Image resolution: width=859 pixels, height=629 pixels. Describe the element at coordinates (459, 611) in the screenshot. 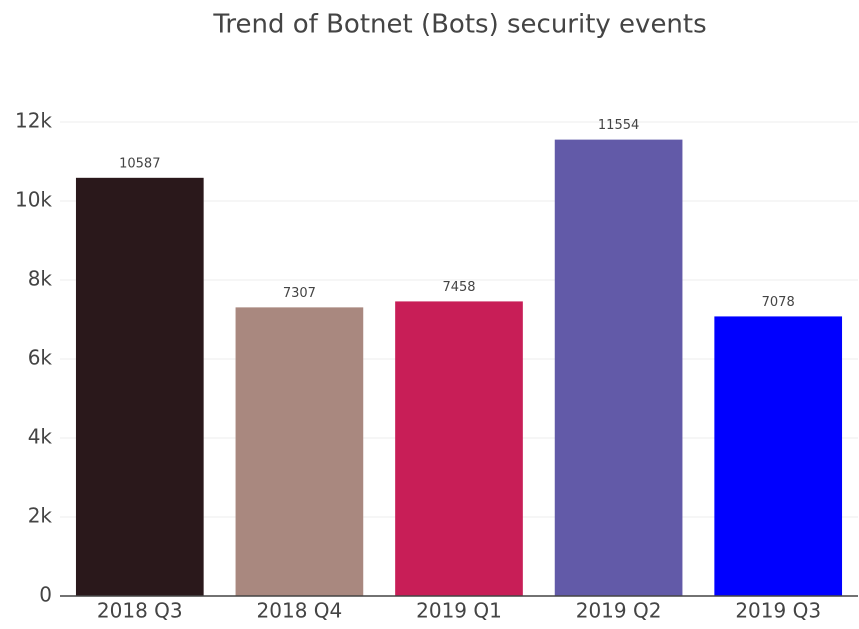

I see `x-tick-label: 2019 Q1` at that location.